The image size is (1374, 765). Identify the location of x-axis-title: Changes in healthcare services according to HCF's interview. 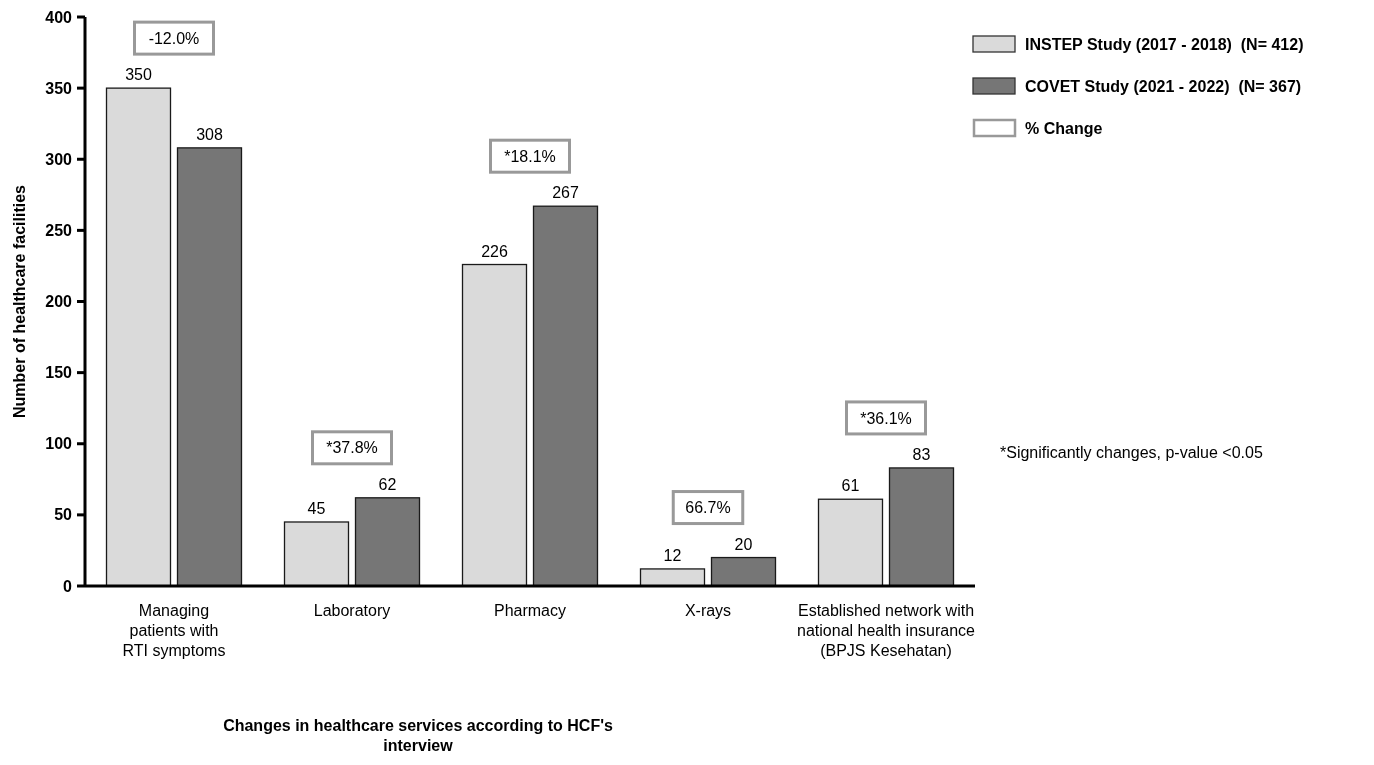
(418, 735).